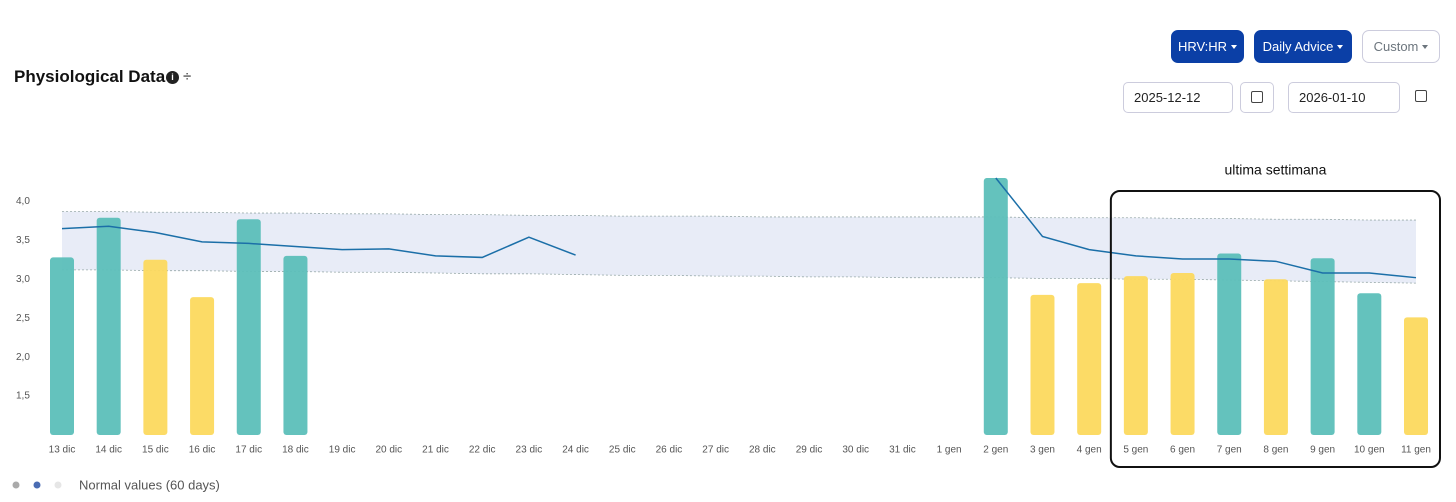 The width and height of the screenshot is (1456, 502). I want to click on x-tick-label: 5 gen, so click(1135, 450).